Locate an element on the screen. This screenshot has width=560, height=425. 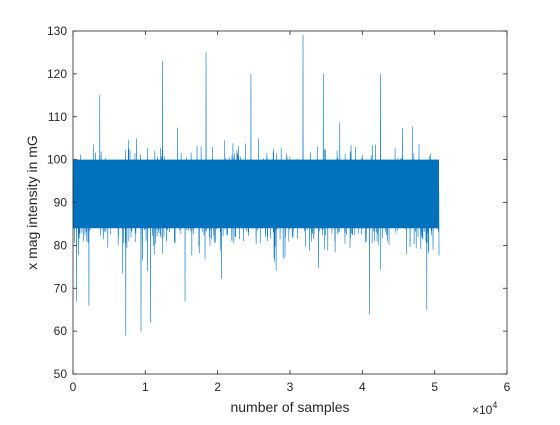
x-tick-label: 2 is located at coordinates (217, 387).